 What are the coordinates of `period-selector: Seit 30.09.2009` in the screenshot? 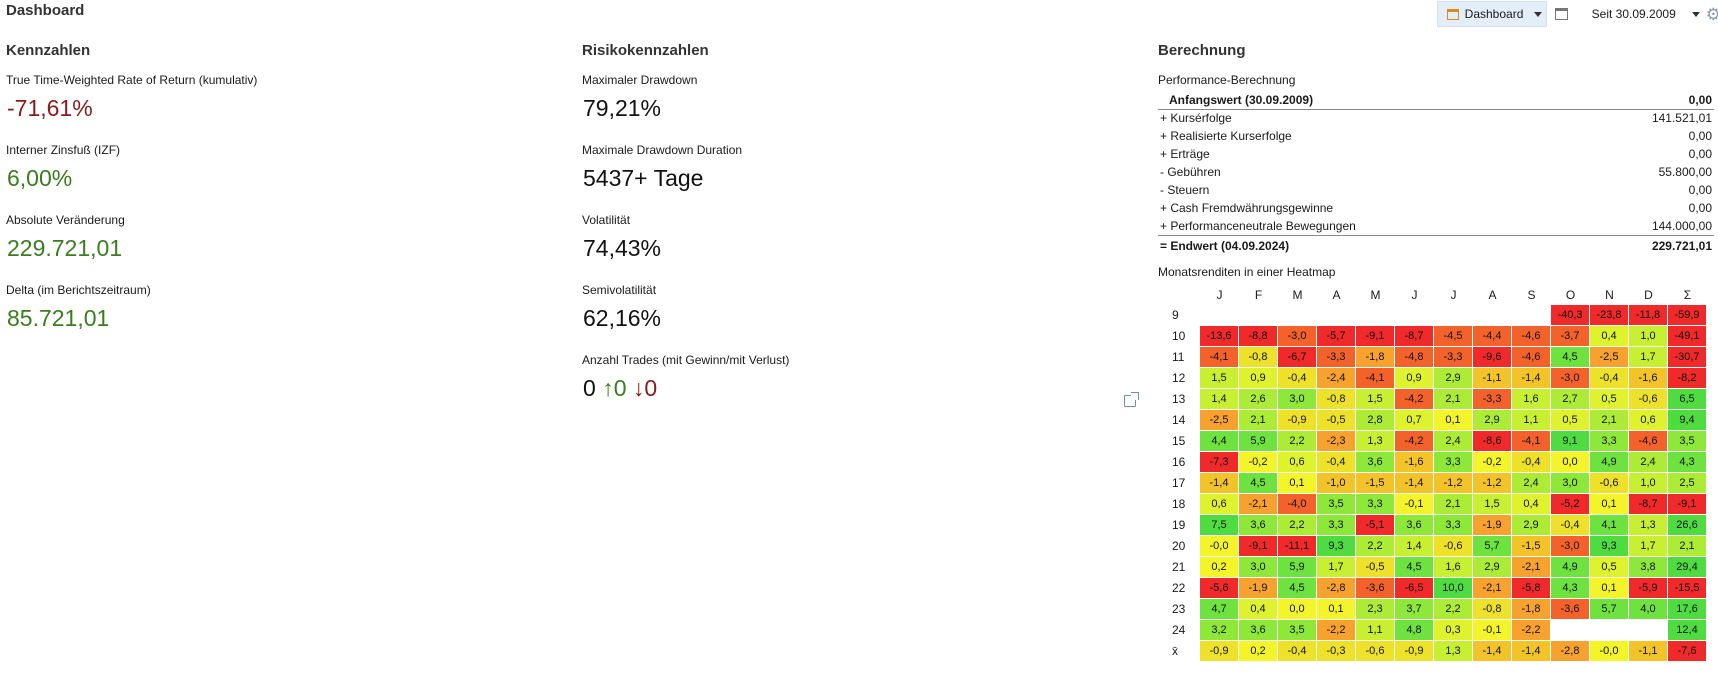 It's located at (1633, 14).